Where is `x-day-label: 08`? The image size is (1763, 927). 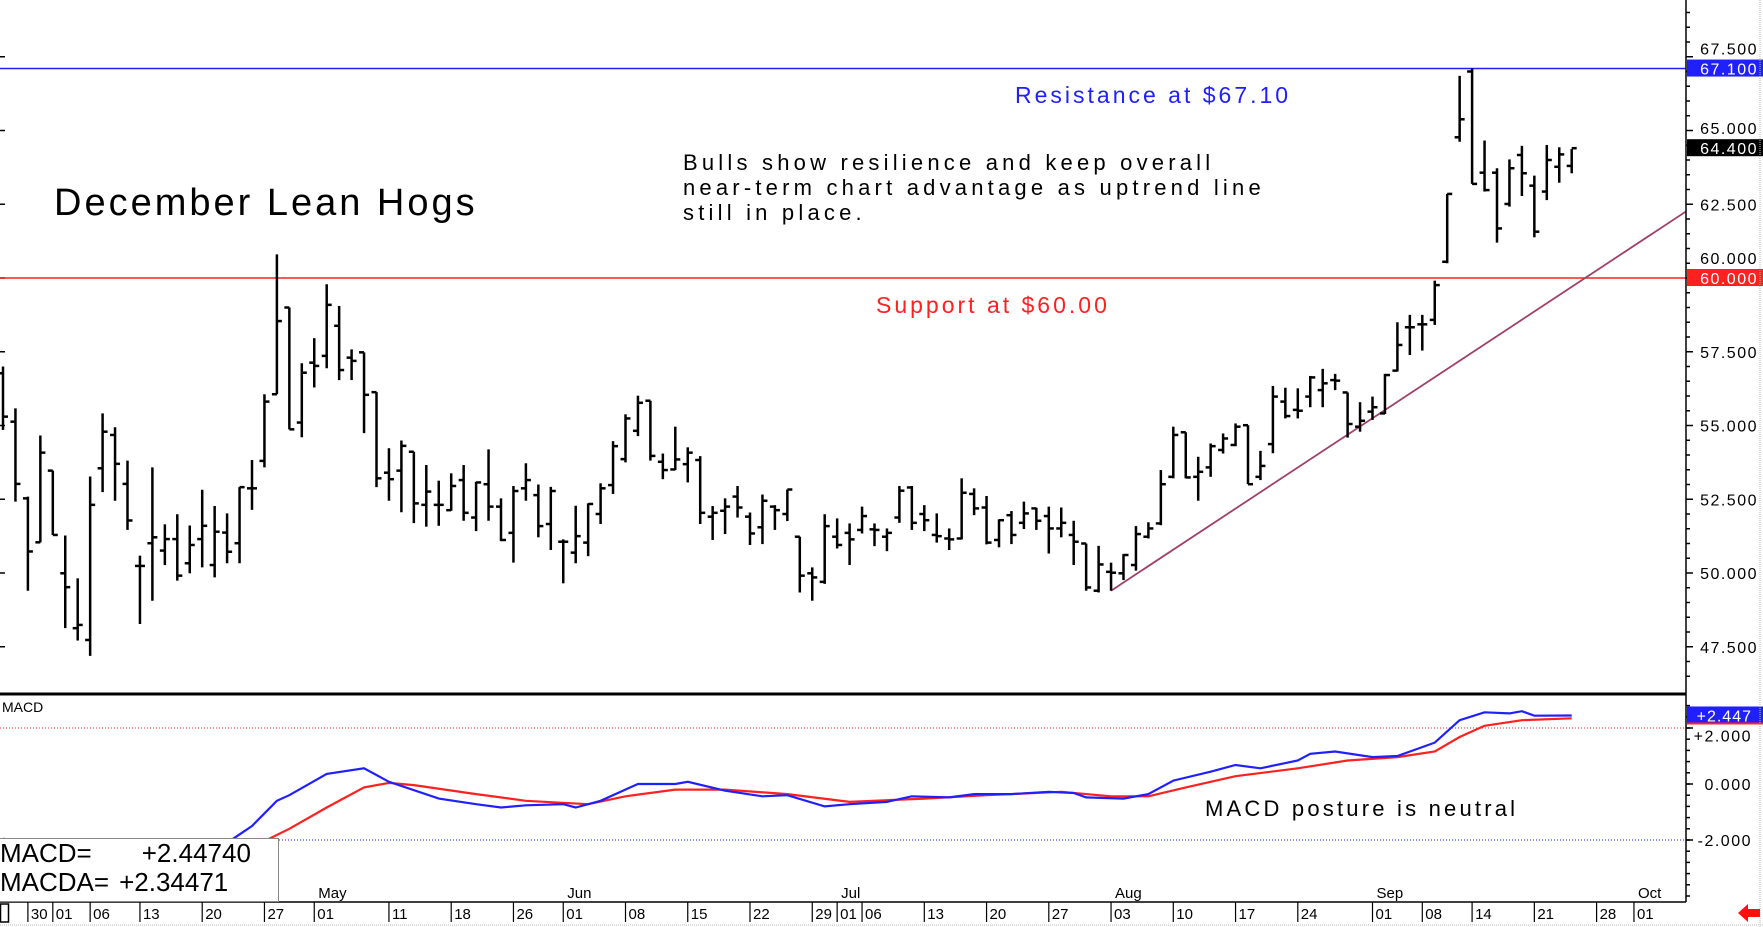 x-day-label: 08 is located at coordinates (1433, 914).